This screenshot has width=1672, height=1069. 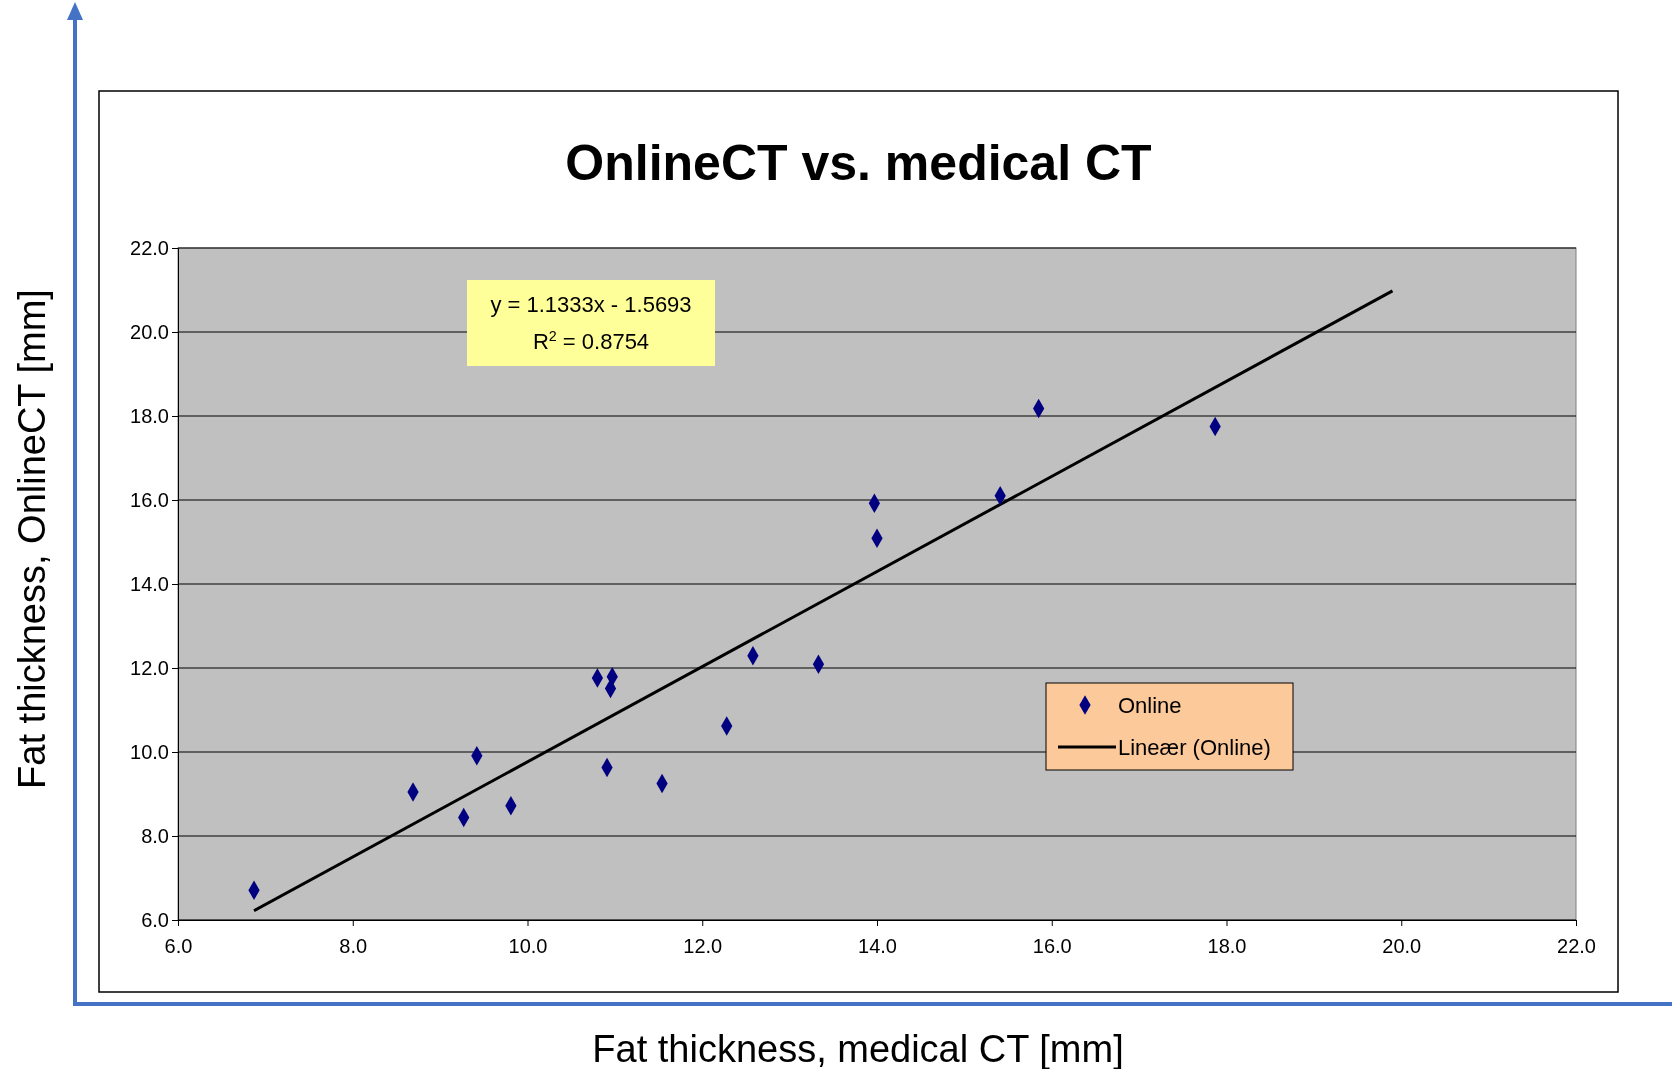 I want to click on annotation: y = 1.1333x - 1.5693, so click(x=591, y=304).